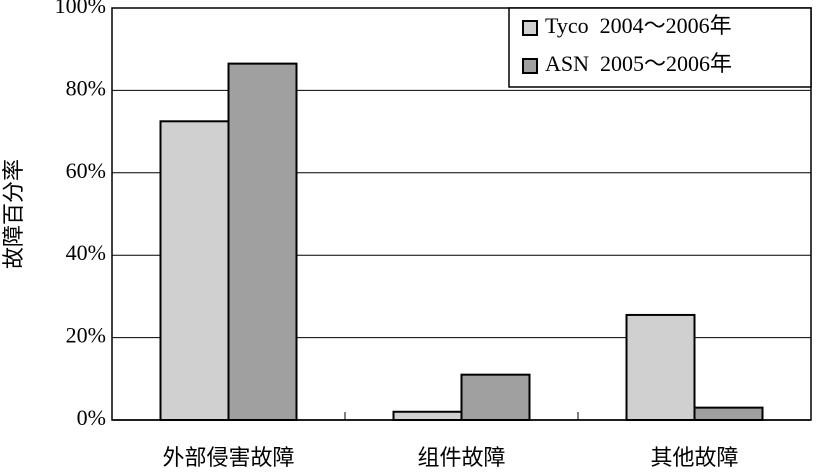  Describe the element at coordinates (91, 417) in the screenshot. I see `y-tick-label: 0%` at that location.